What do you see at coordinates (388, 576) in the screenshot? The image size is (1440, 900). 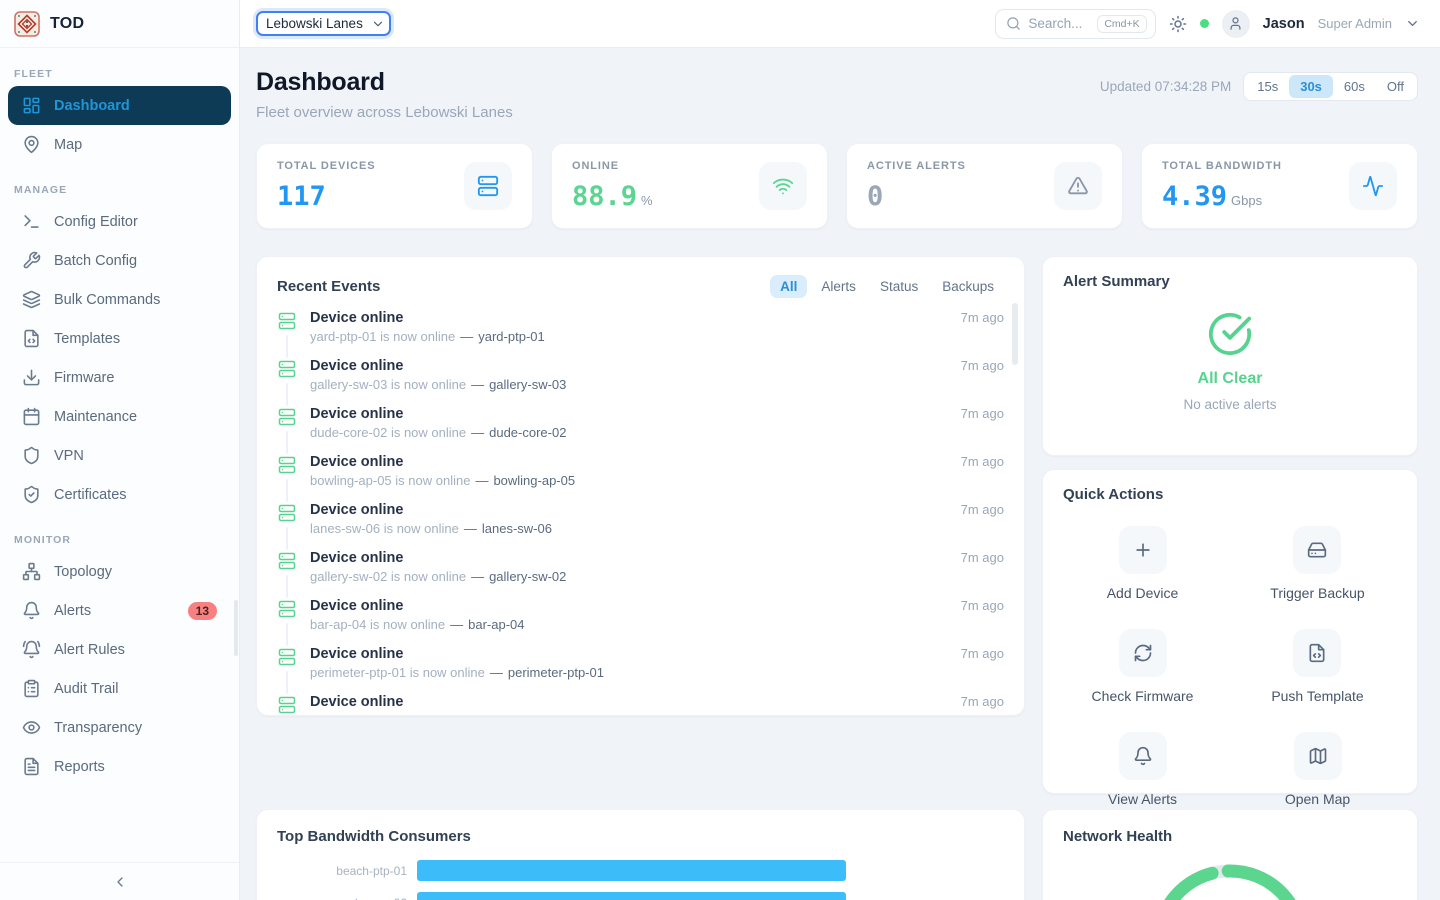 I see `event-desc: gallery-sw-02 is now online` at bounding box center [388, 576].